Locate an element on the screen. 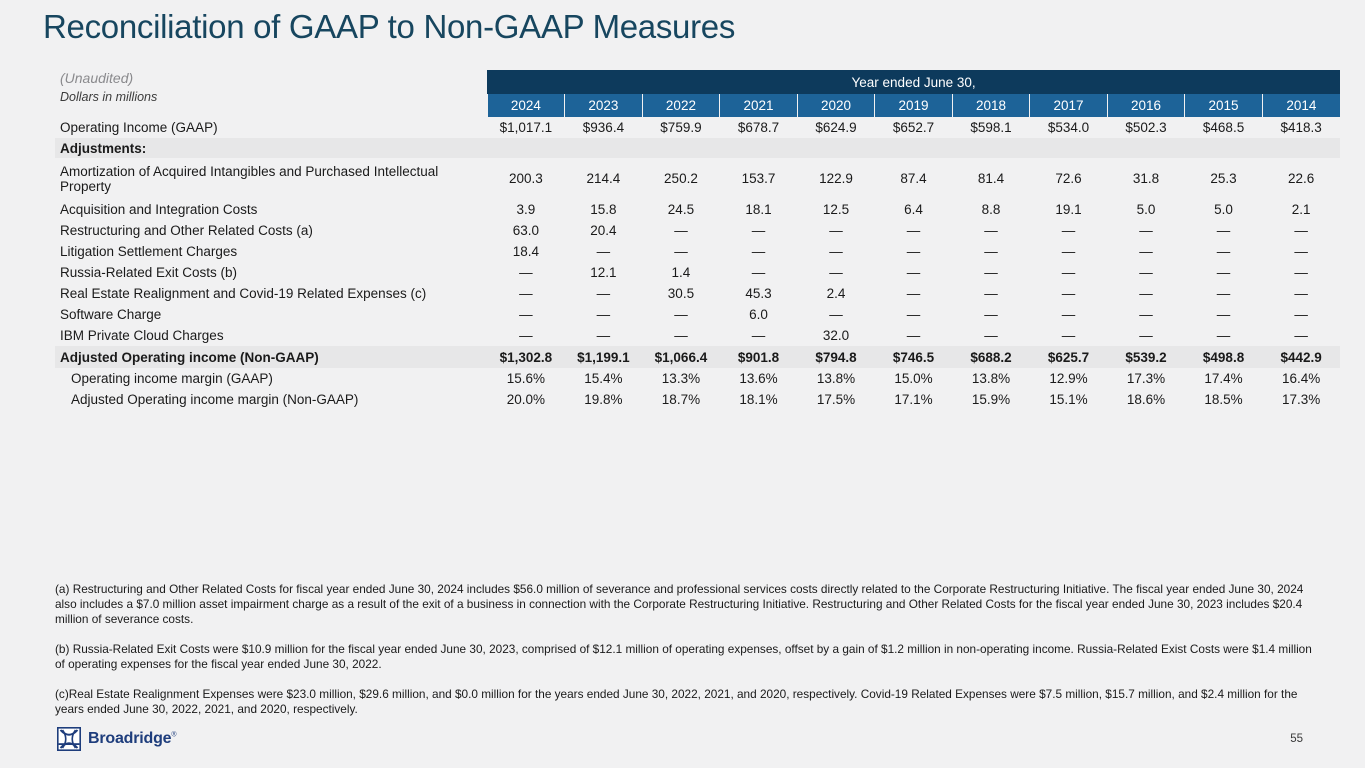 The width and height of the screenshot is (1365, 768). units-label: Dollars in millions is located at coordinates (109, 97).